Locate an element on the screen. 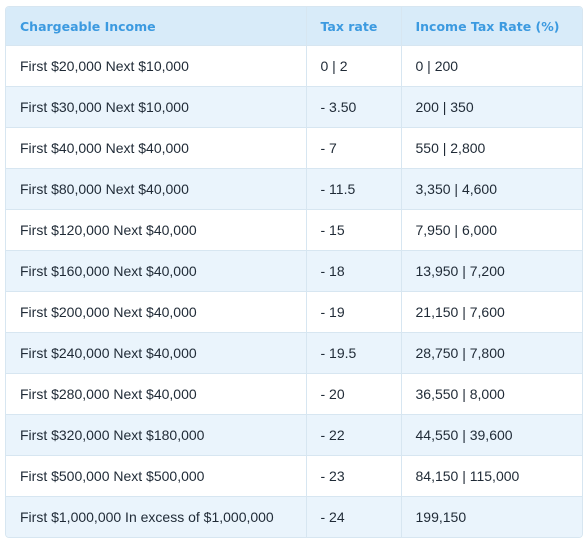 This screenshot has width=586, height=543. tax-rate-cell: - 22 is located at coordinates (354, 435).